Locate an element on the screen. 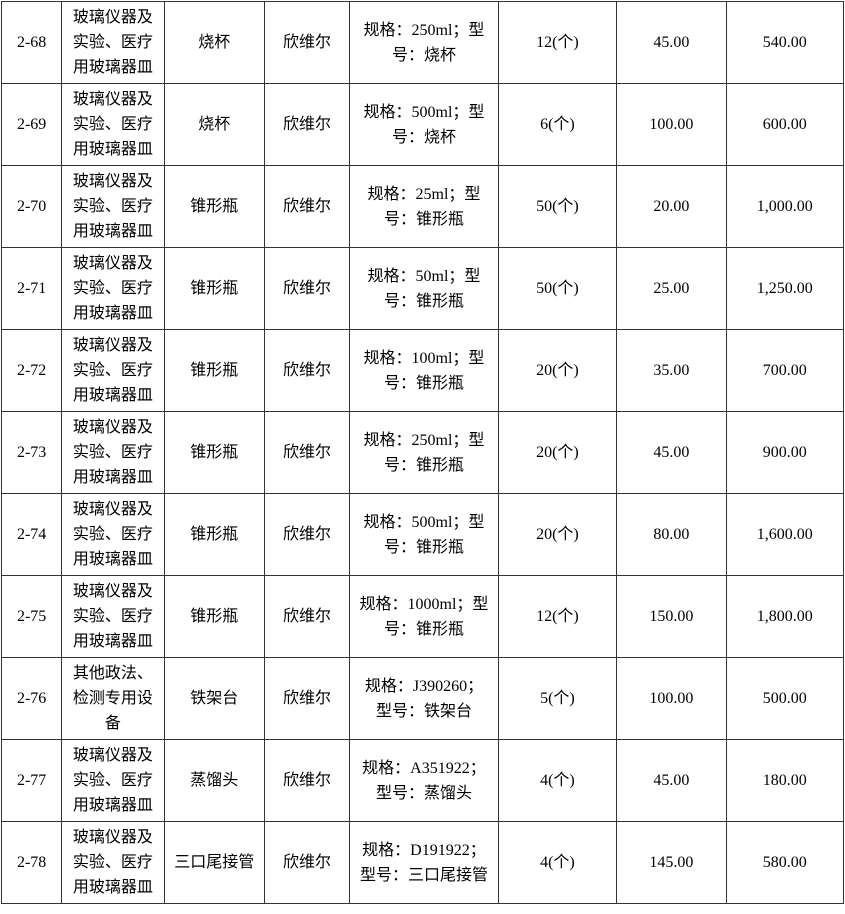 Image resolution: width=845 pixels, height=914 pixels. item-no-cell: 2-76 is located at coordinates (31, 698).